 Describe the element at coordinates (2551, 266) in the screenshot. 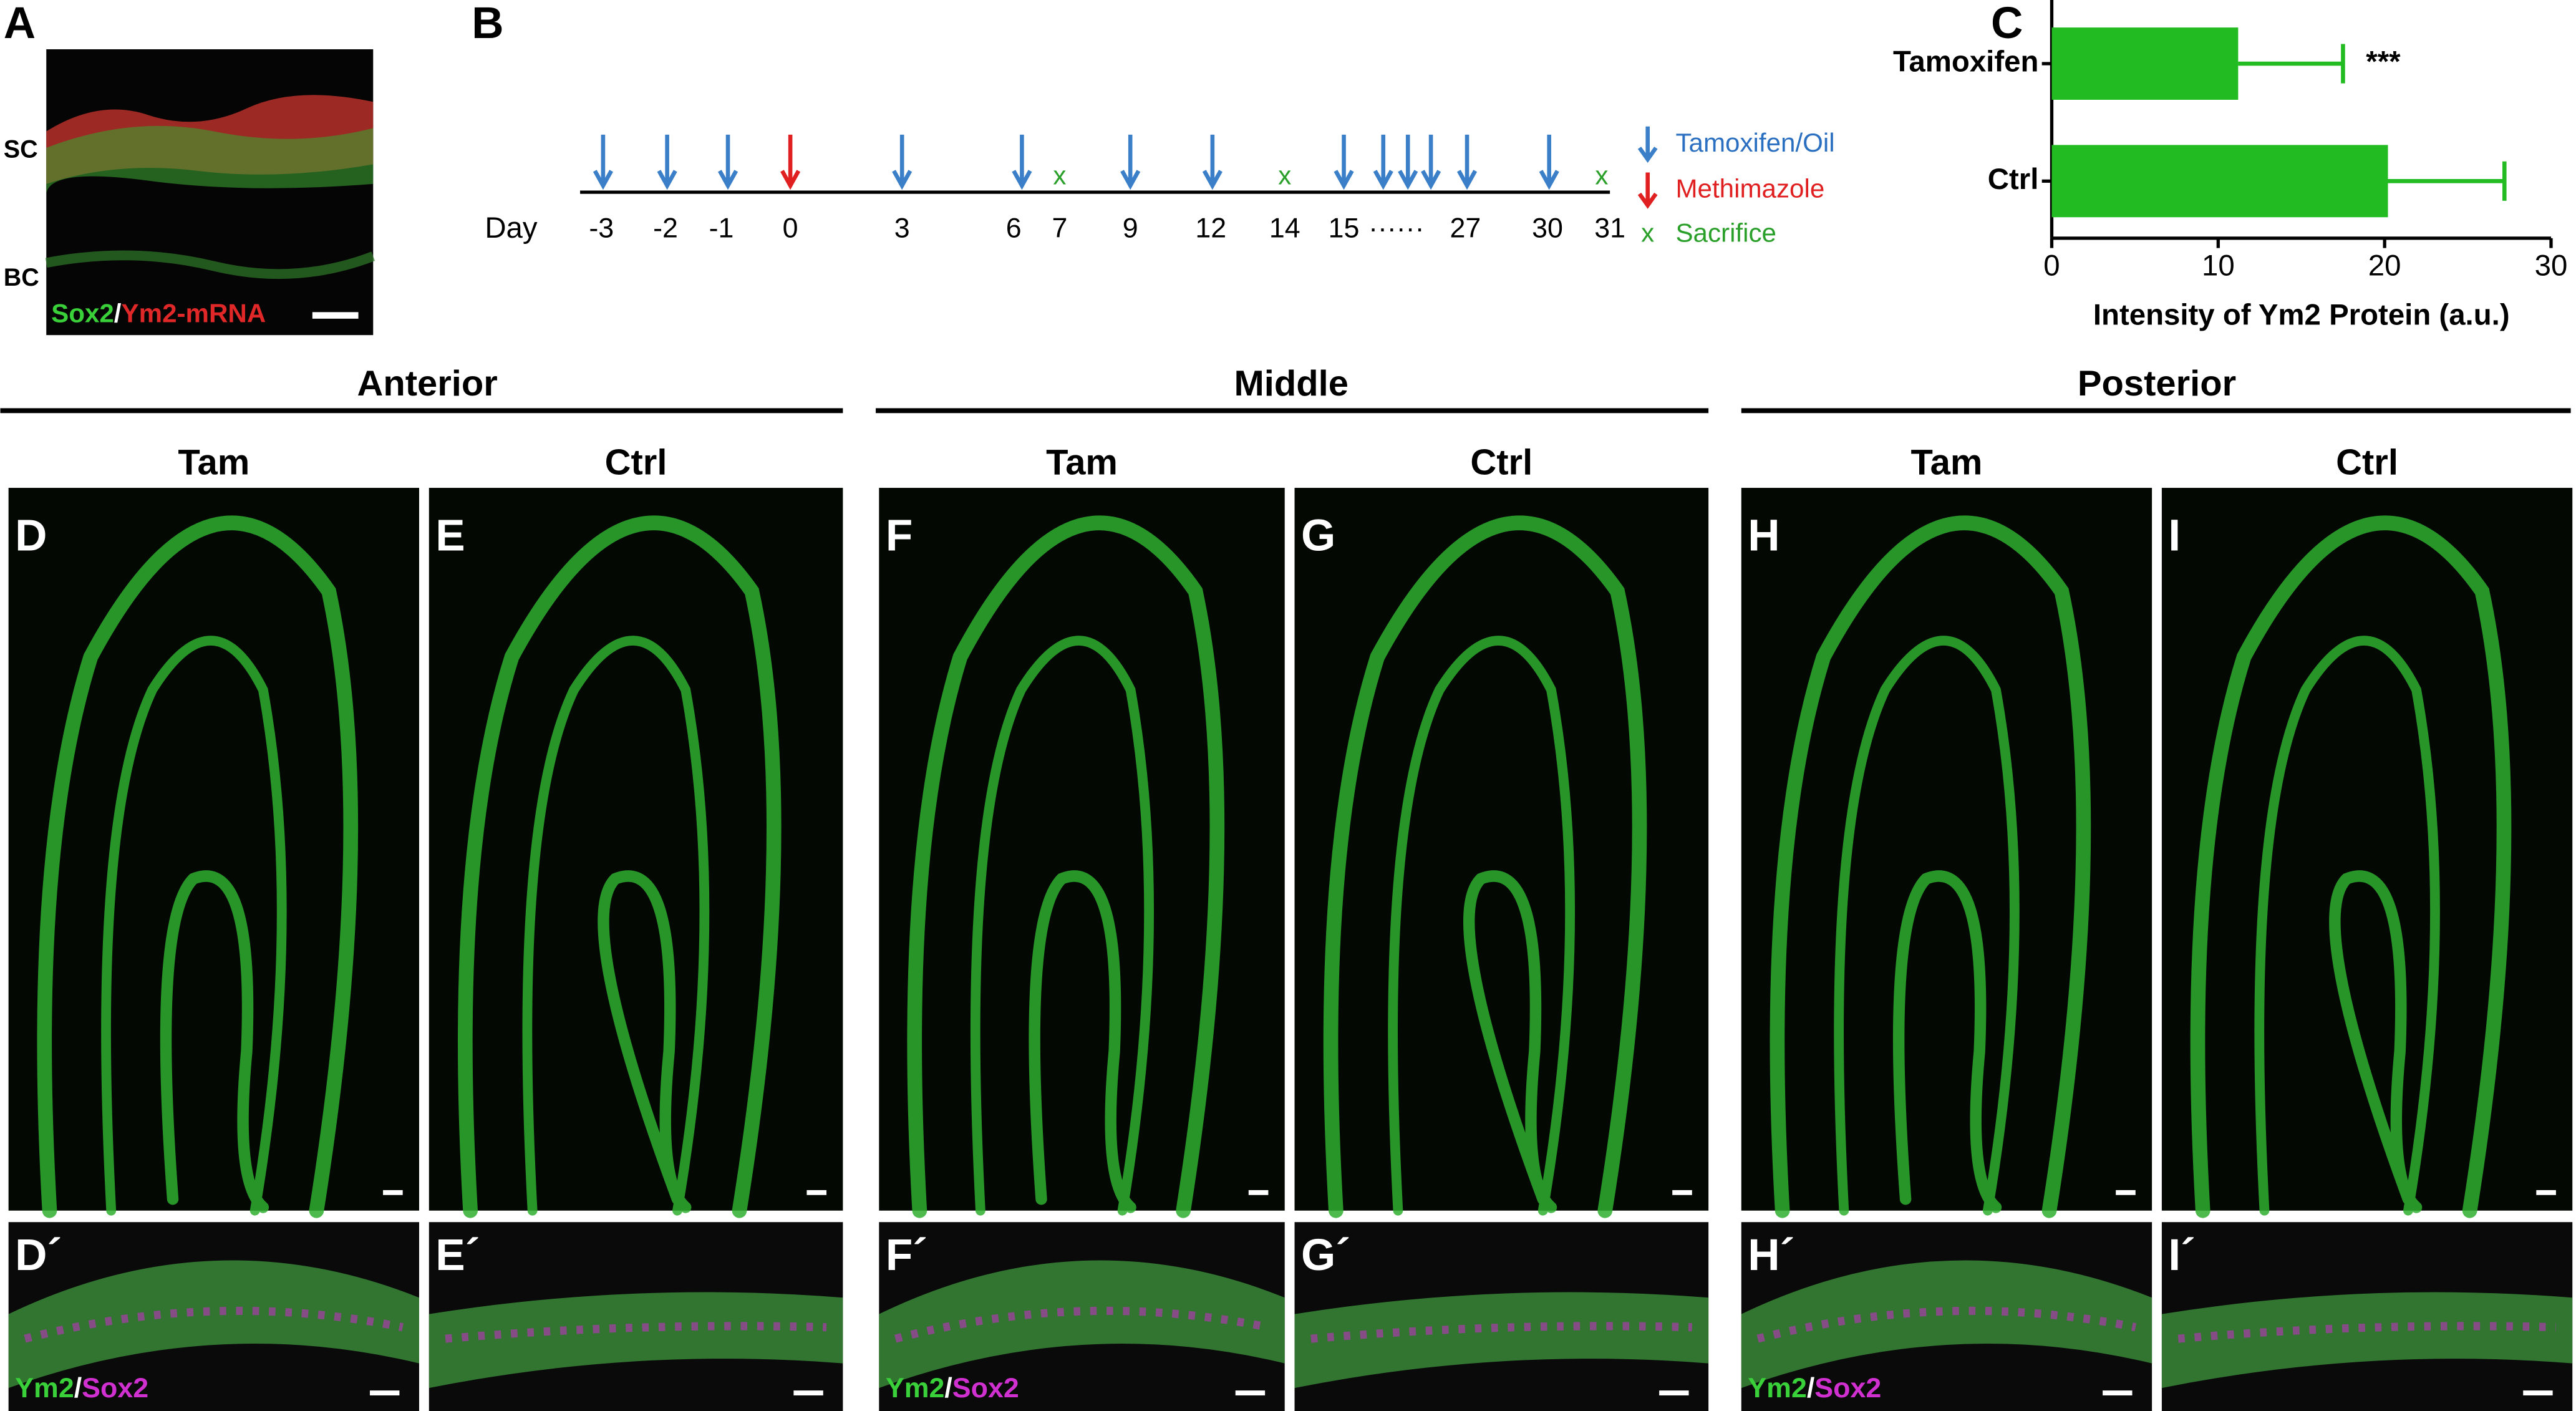

I see `x-tick-label: 30` at that location.